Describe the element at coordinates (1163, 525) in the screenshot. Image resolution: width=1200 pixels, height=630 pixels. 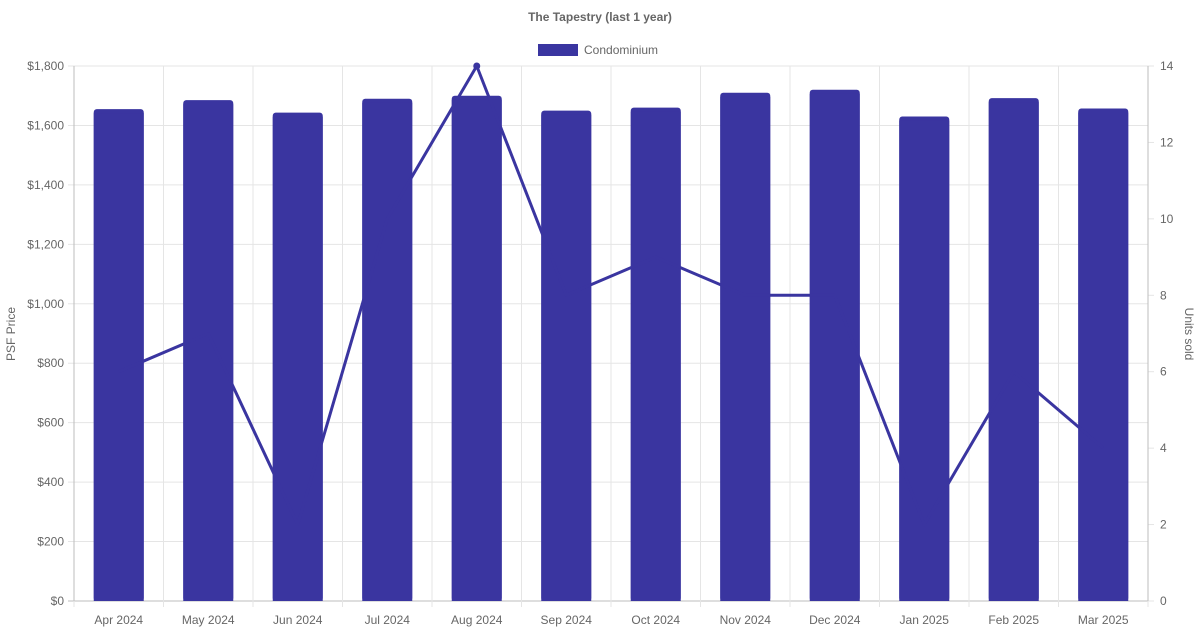
I see `y2-tick-label: 2` at that location.